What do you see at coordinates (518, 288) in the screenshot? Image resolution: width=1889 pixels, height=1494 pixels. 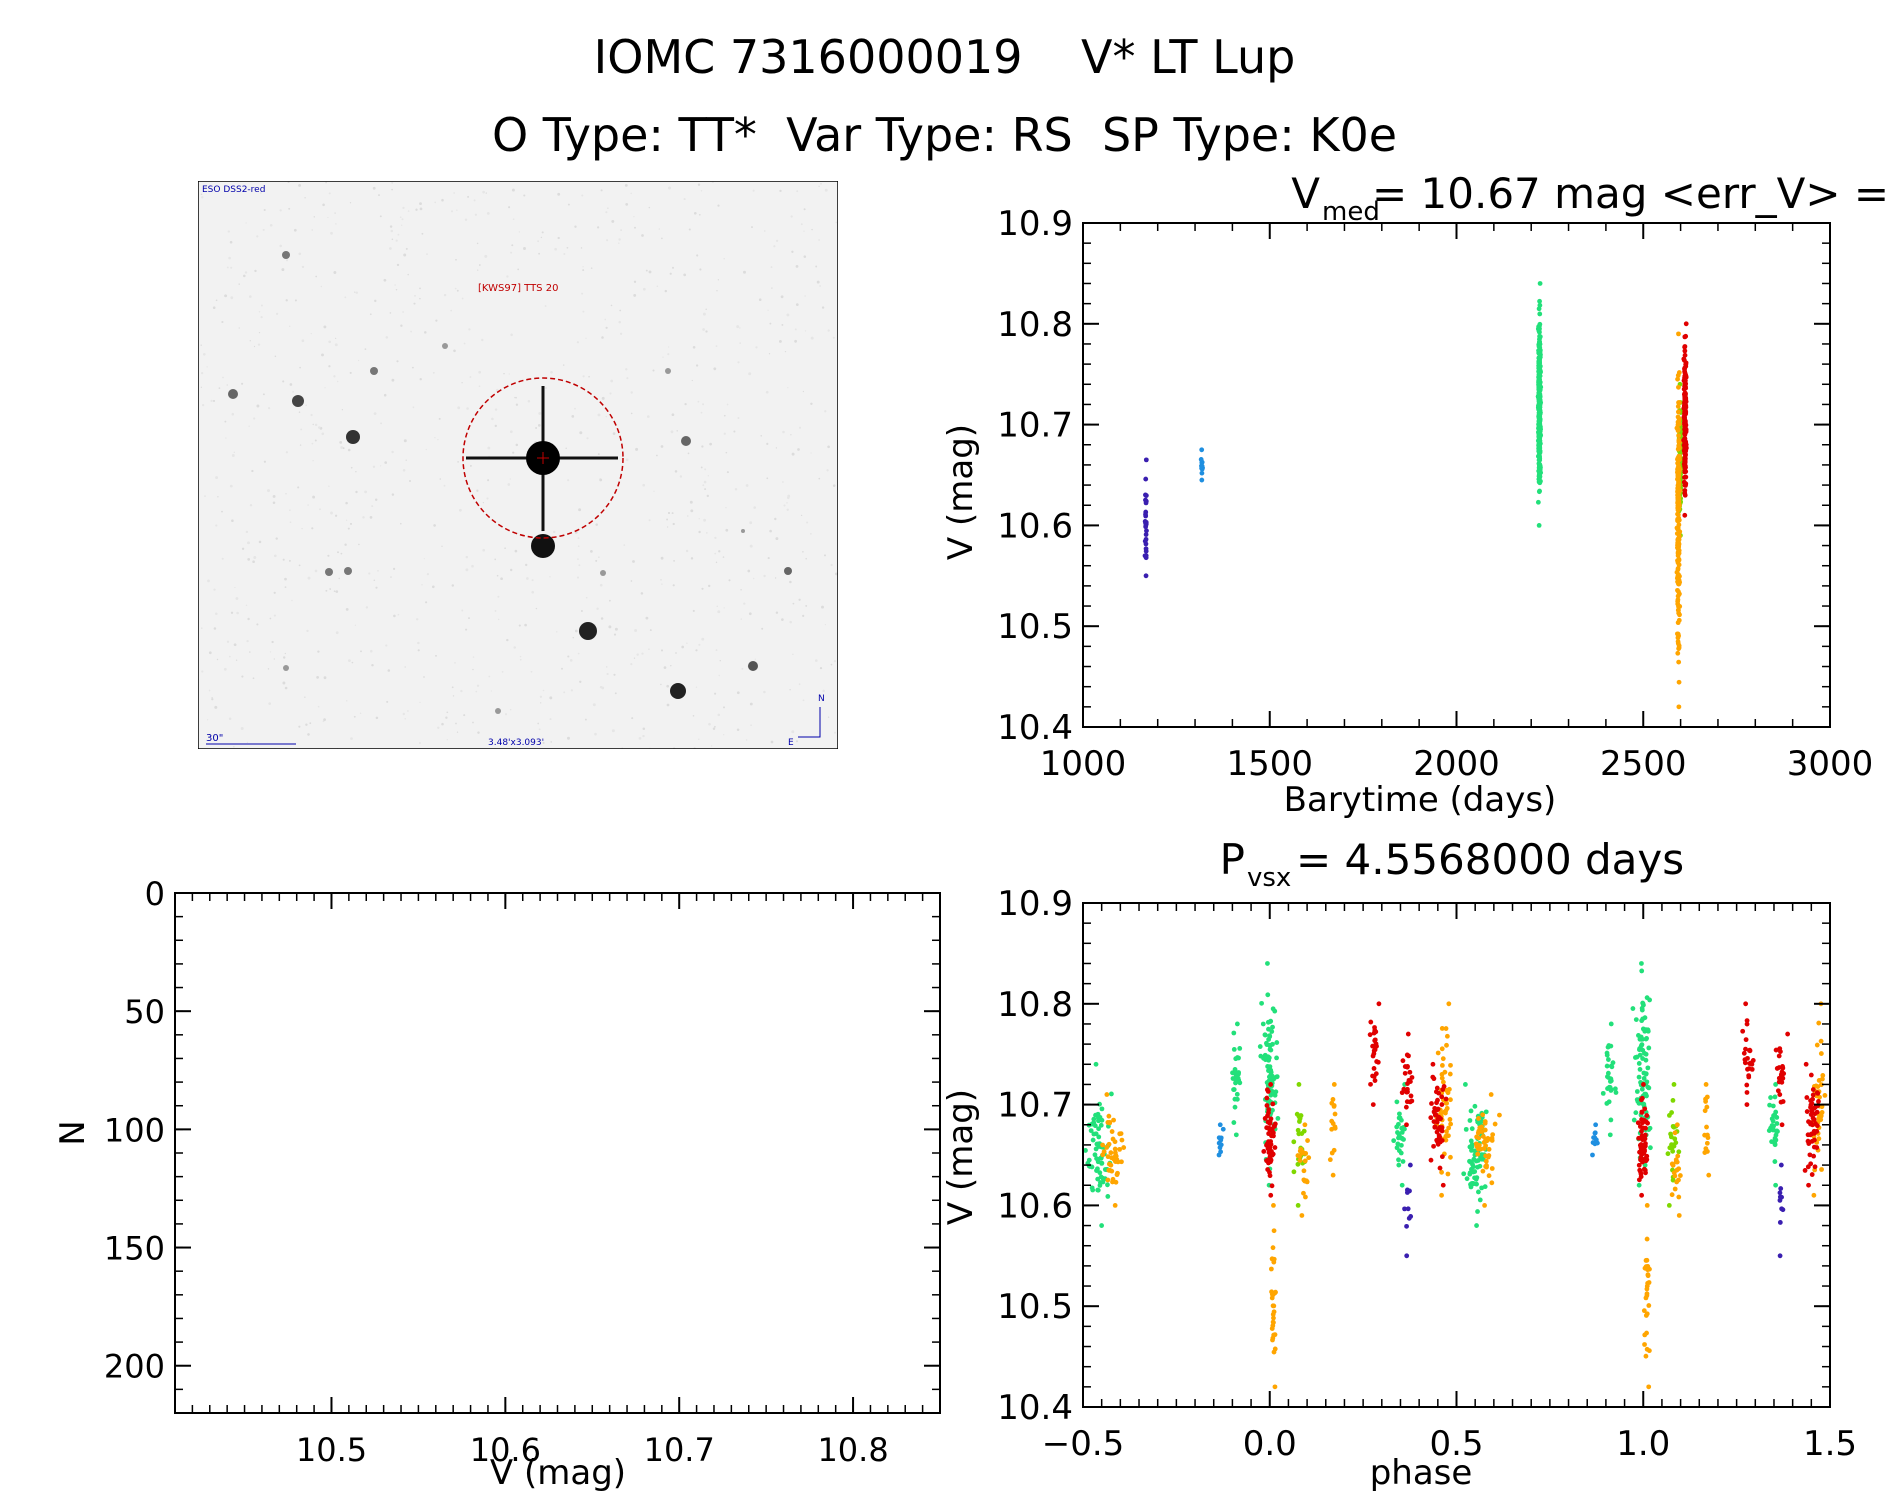 I see `object-label: [KWS97] TTS 20` at bounding box center [518, 288].